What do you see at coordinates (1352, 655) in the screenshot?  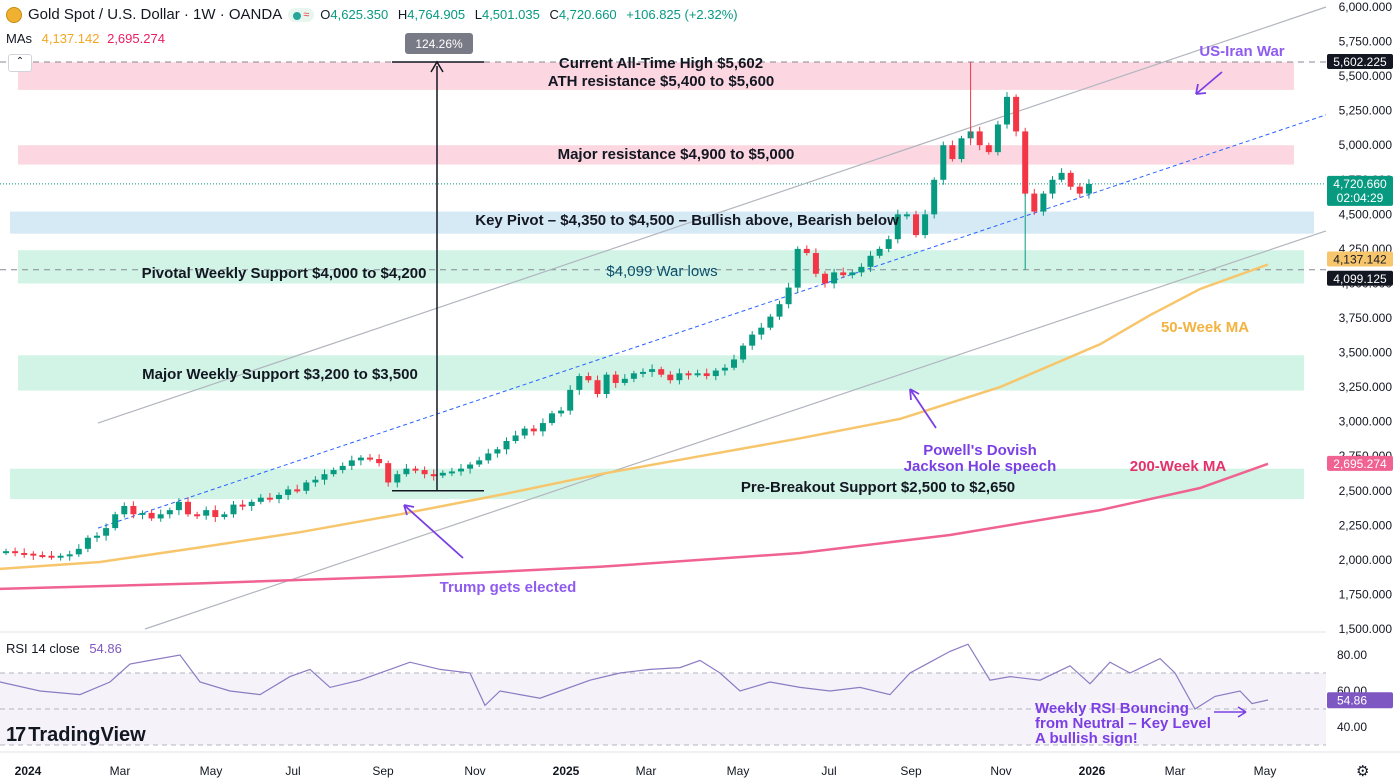 I see `rsi-tick-label: 80.00` at bounding box center [1352, 655].